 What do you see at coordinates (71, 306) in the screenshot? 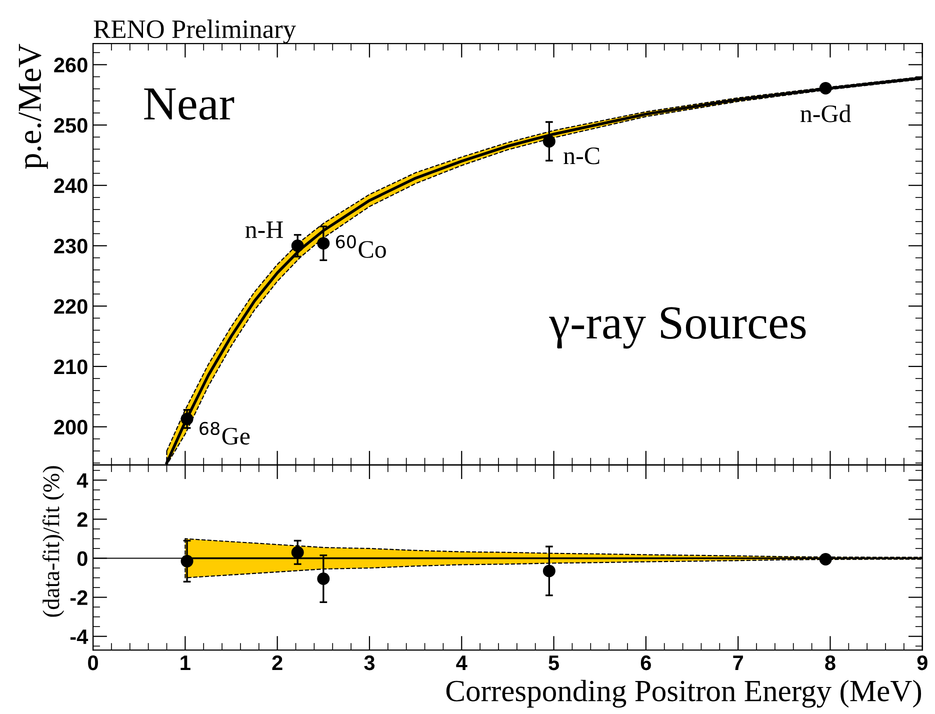
I see `y-tick-label: 220` at bounding box center [71, 306].